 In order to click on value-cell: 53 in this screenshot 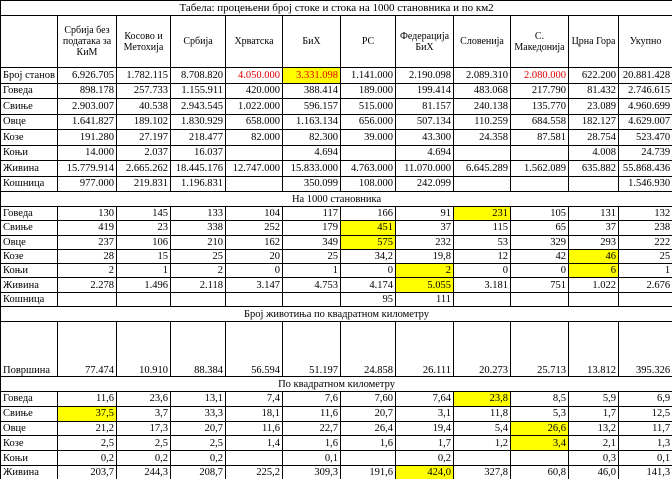, I will do `click(482, 242)`.